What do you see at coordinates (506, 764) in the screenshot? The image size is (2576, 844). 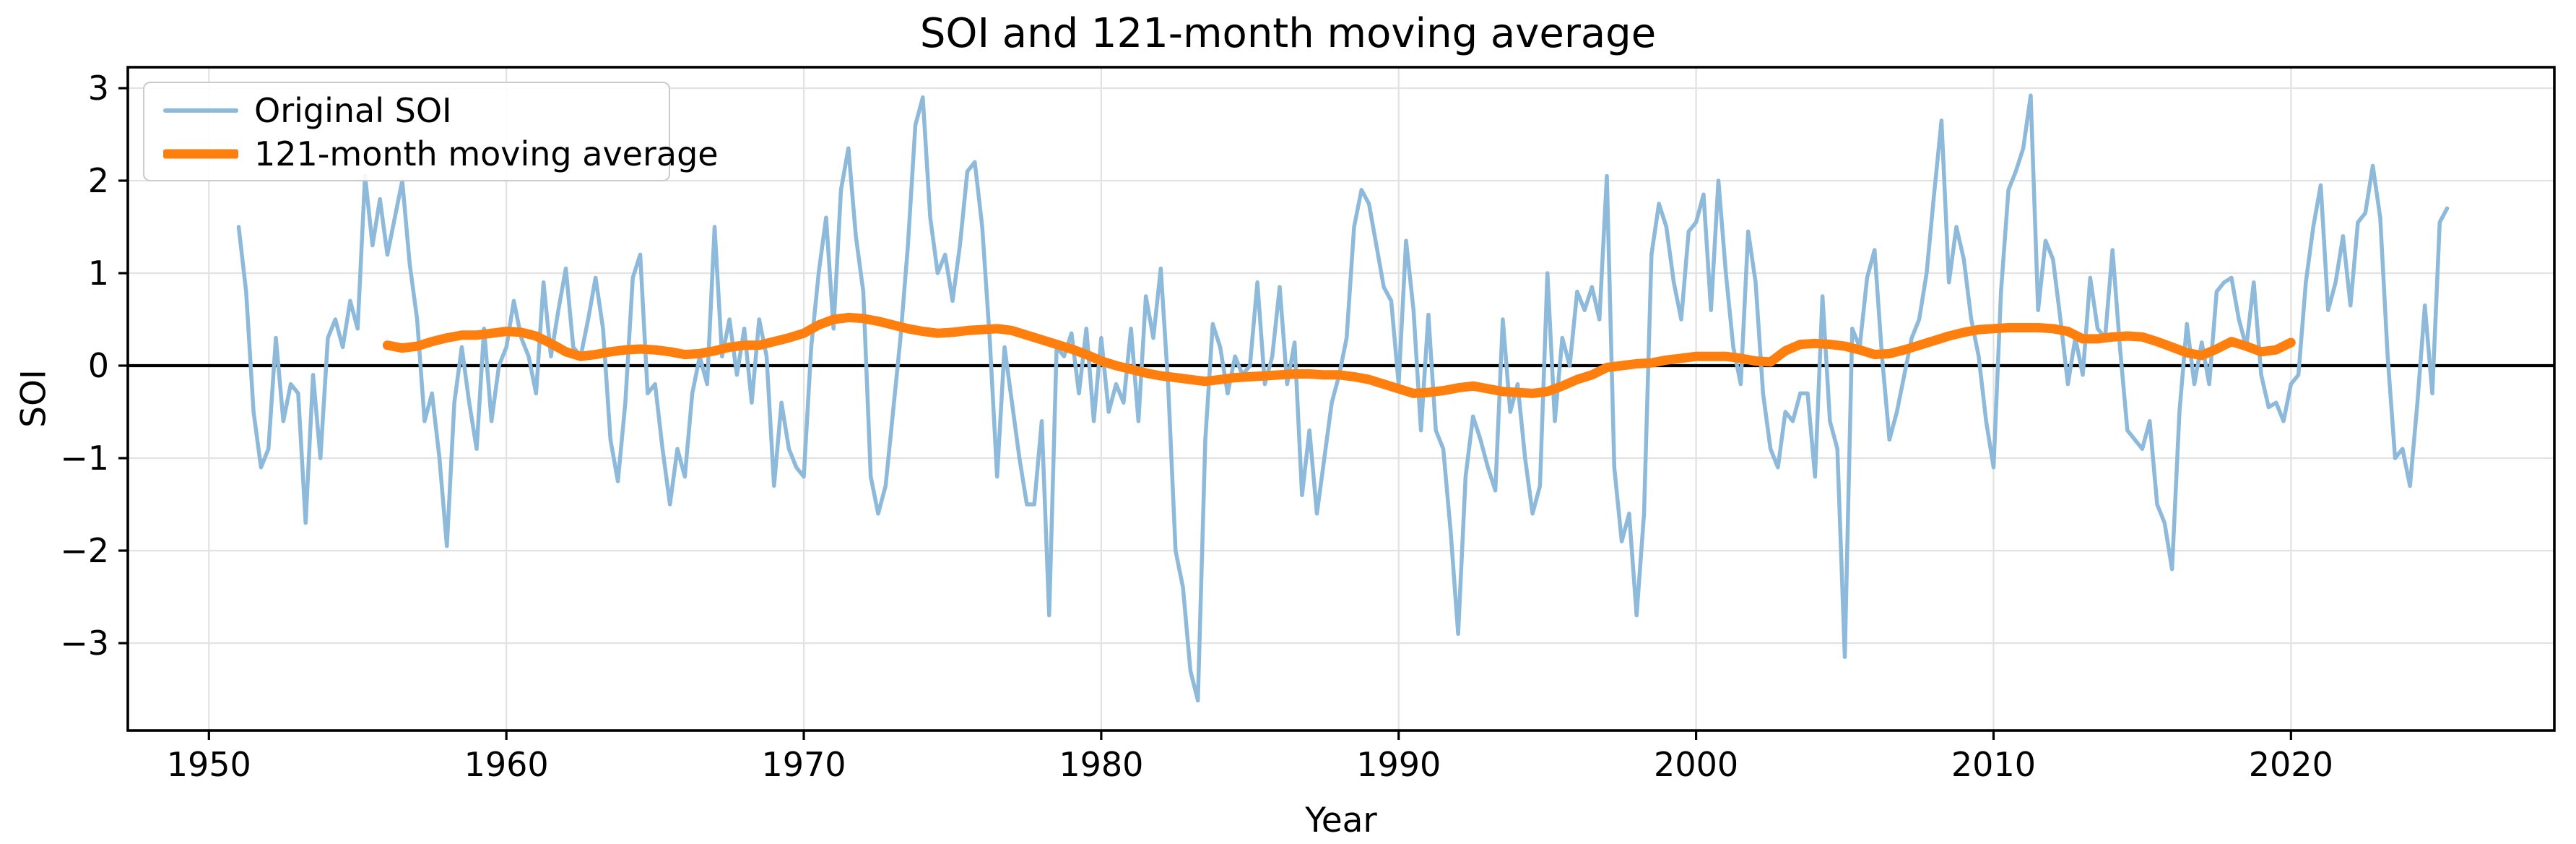 I see `x-tick-label: 1960` at bounding box center [506, 764].